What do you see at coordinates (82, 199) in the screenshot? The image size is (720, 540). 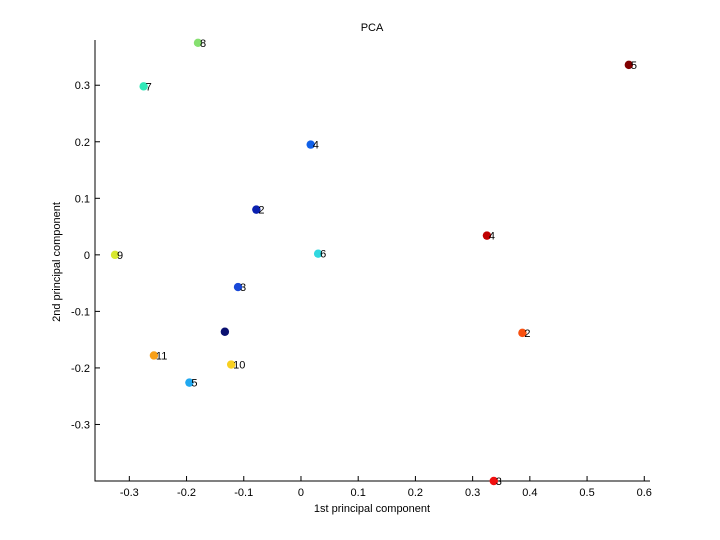 I see `y-tick-label: 0.1` at bounding box center [82, 199].